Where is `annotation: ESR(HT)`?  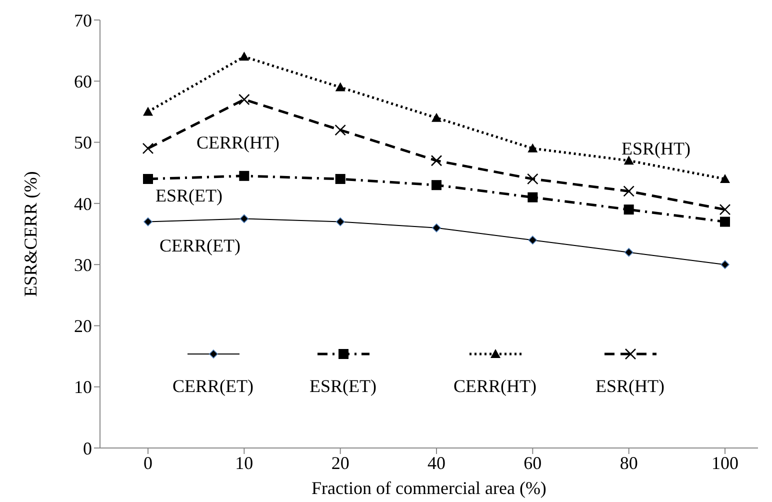
annotation: ESR(HT) is located at coordinates (656, 149).